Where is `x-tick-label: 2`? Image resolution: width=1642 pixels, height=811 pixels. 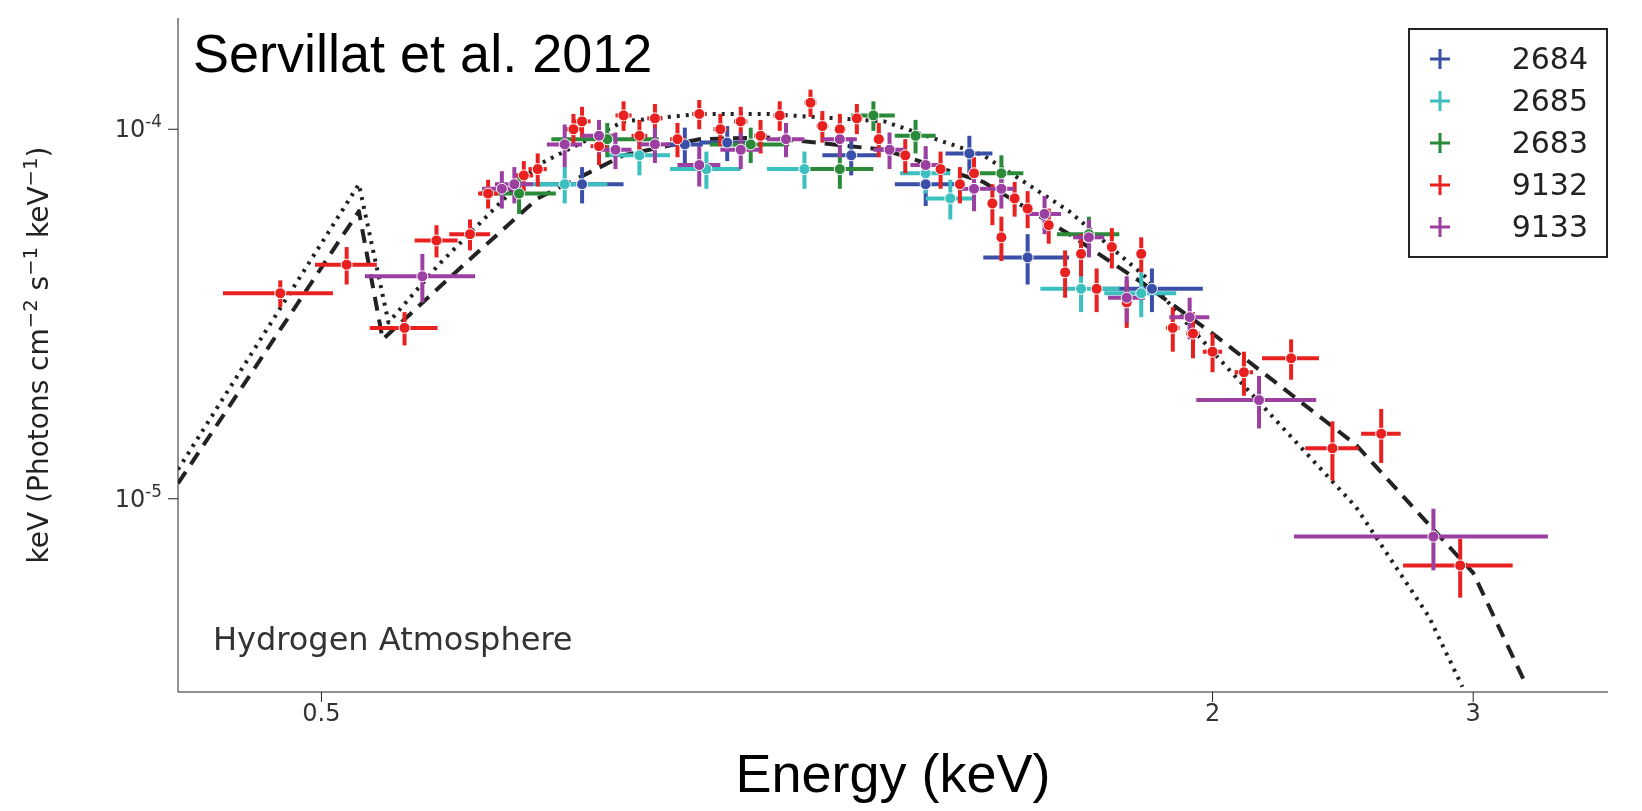 x-tick-label: 2 is located at coordinates (1212, 713).